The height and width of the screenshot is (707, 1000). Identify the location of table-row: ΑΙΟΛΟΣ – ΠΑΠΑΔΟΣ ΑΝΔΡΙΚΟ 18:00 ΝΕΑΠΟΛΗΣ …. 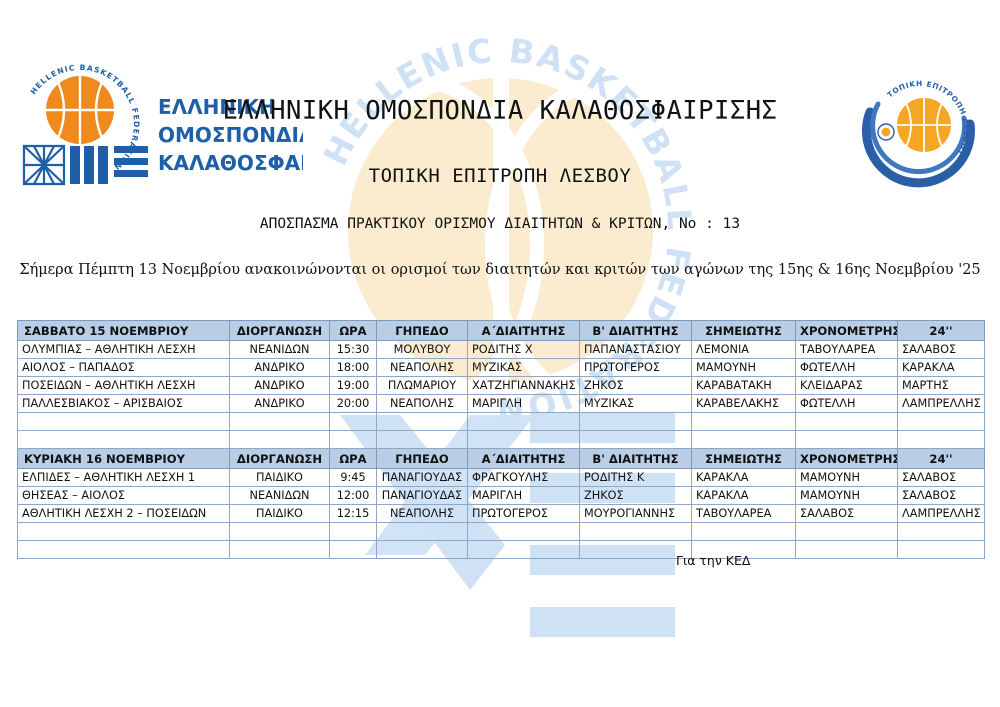
(501, 367).